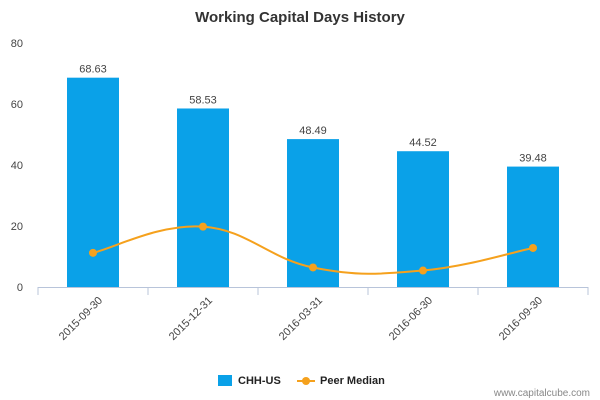 This screenshot has width=600, height=400. Describe the element at coordinates (521, 319) in the screenshot. I see `x-tick-label: 2016-09-30` at that location.